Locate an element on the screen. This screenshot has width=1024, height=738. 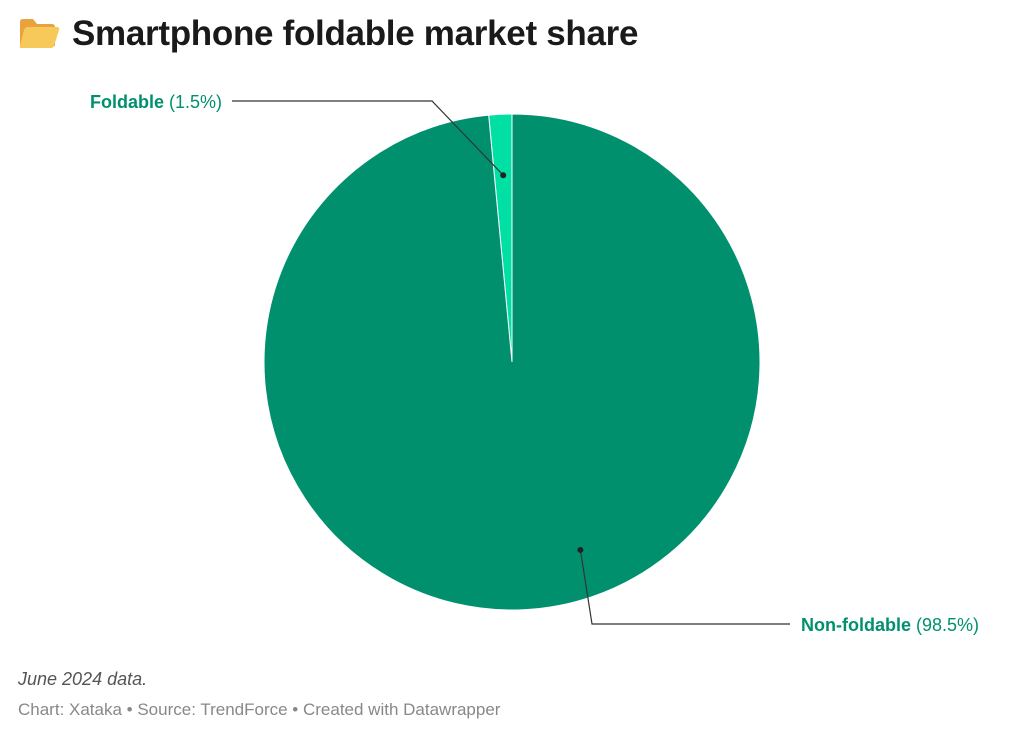
chart-notes: June 2024 data. is located at coordinates (83, 679).